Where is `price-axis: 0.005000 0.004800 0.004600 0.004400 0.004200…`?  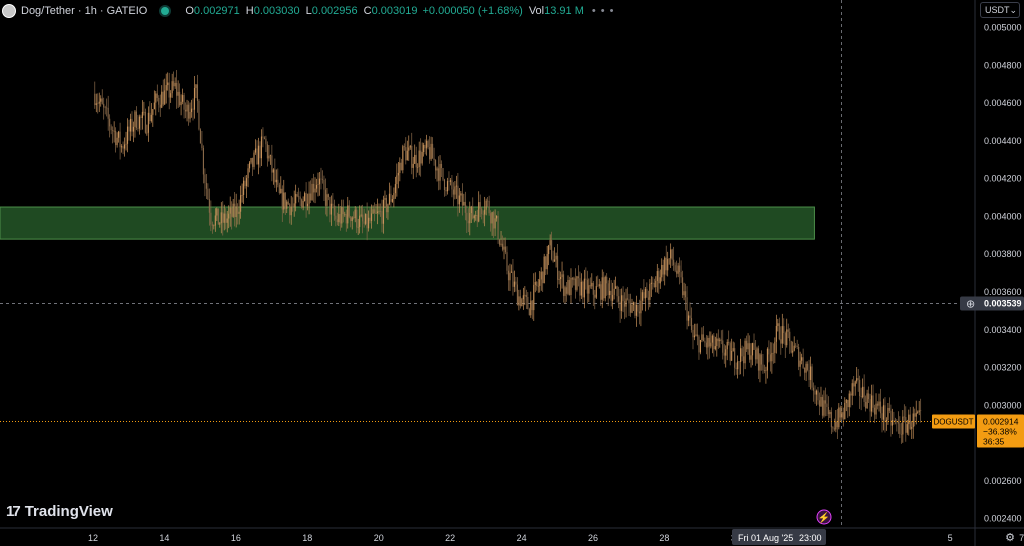 price-axis: 0.005000 0.004800 0.004600 0.004400 0.004200… is located at coordinates (998, 273).